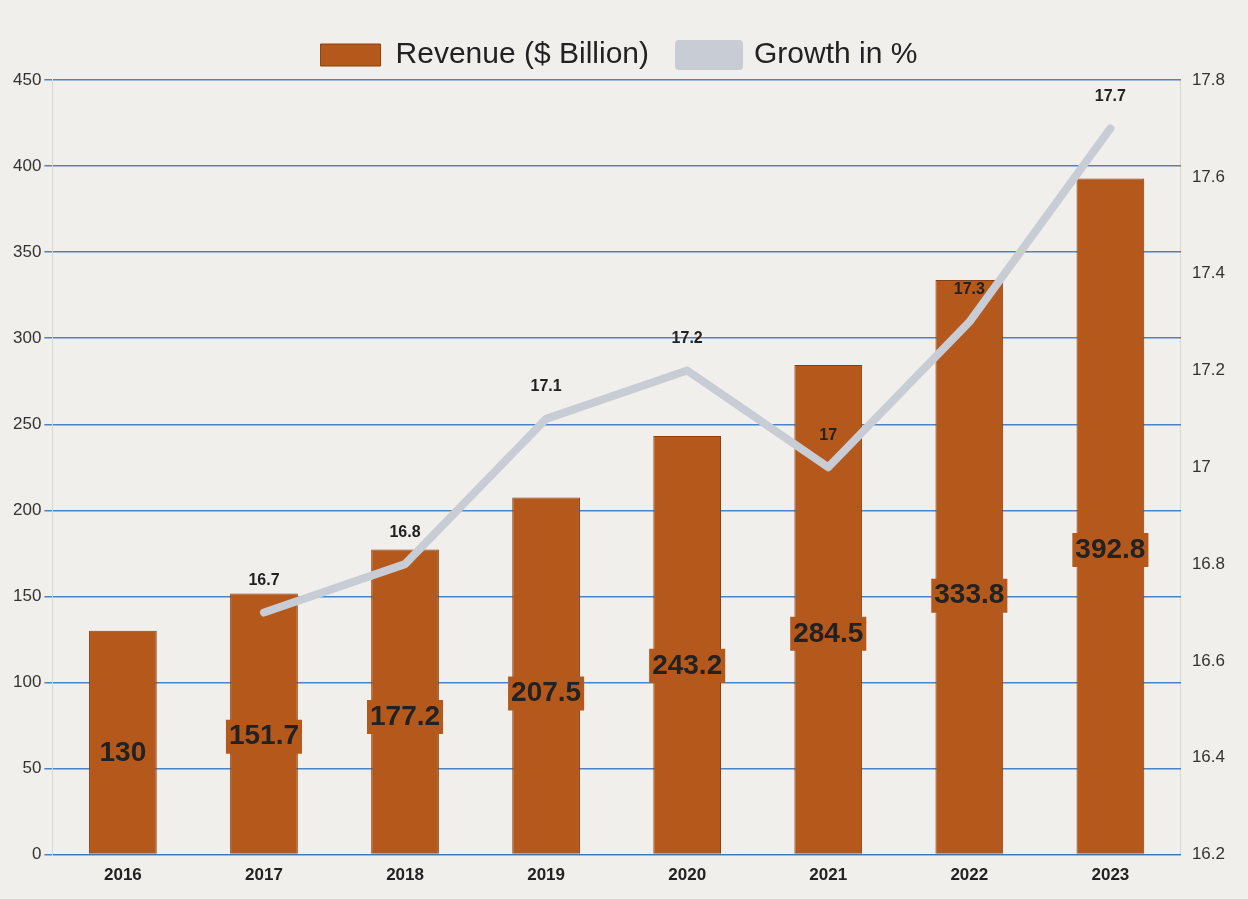 The image size is (1248, 899). Describe the element at coordinates (1208, 563) in the screenshot. I see `y2-tick-label: 16.8` at that location.